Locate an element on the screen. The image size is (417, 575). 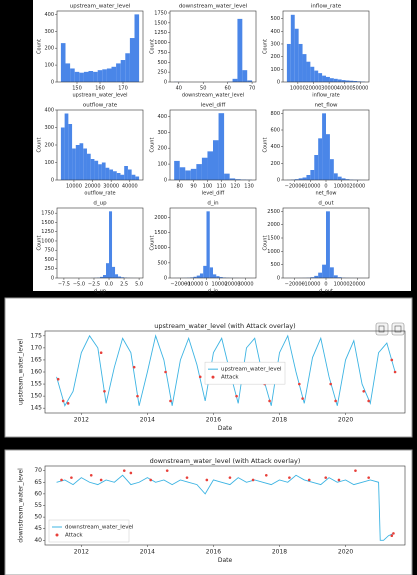
x-tick-label: 2012 is located at coordinates (81, 420).